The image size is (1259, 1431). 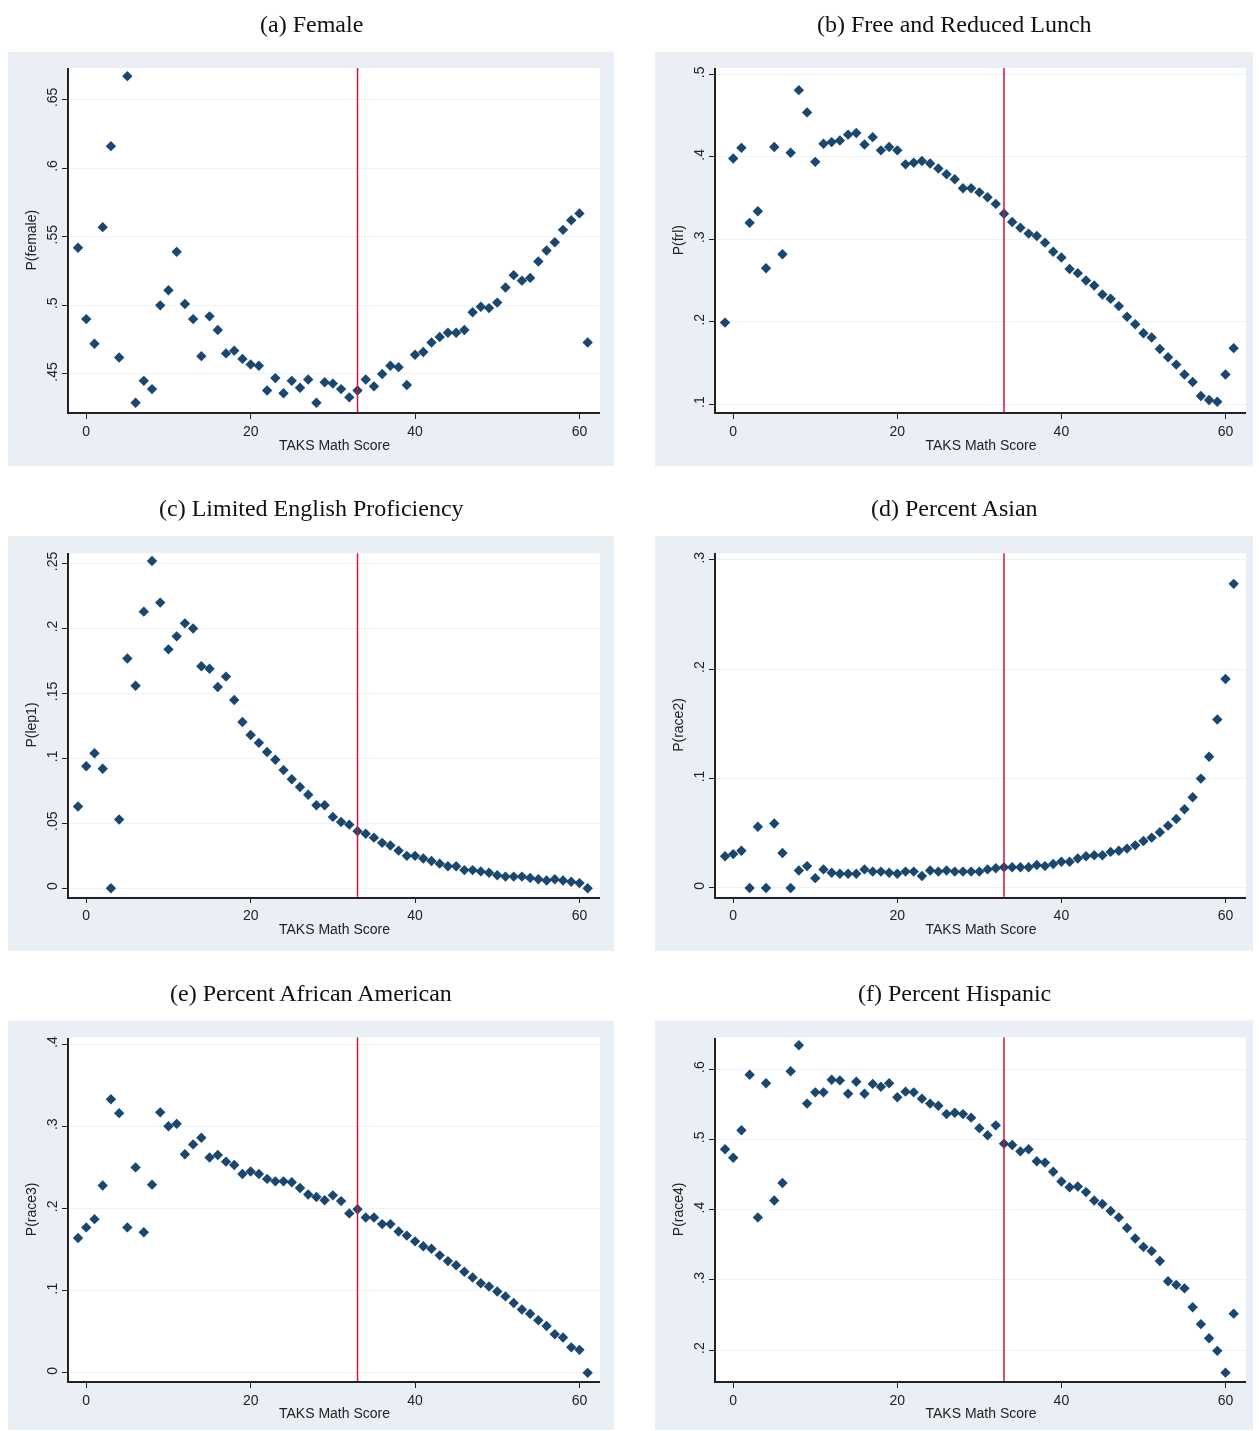 What do you see at coordinates (311, 993) in the screenshot?
I see `chart-title: (e) Percent African American` at bounding box center [311, 993].